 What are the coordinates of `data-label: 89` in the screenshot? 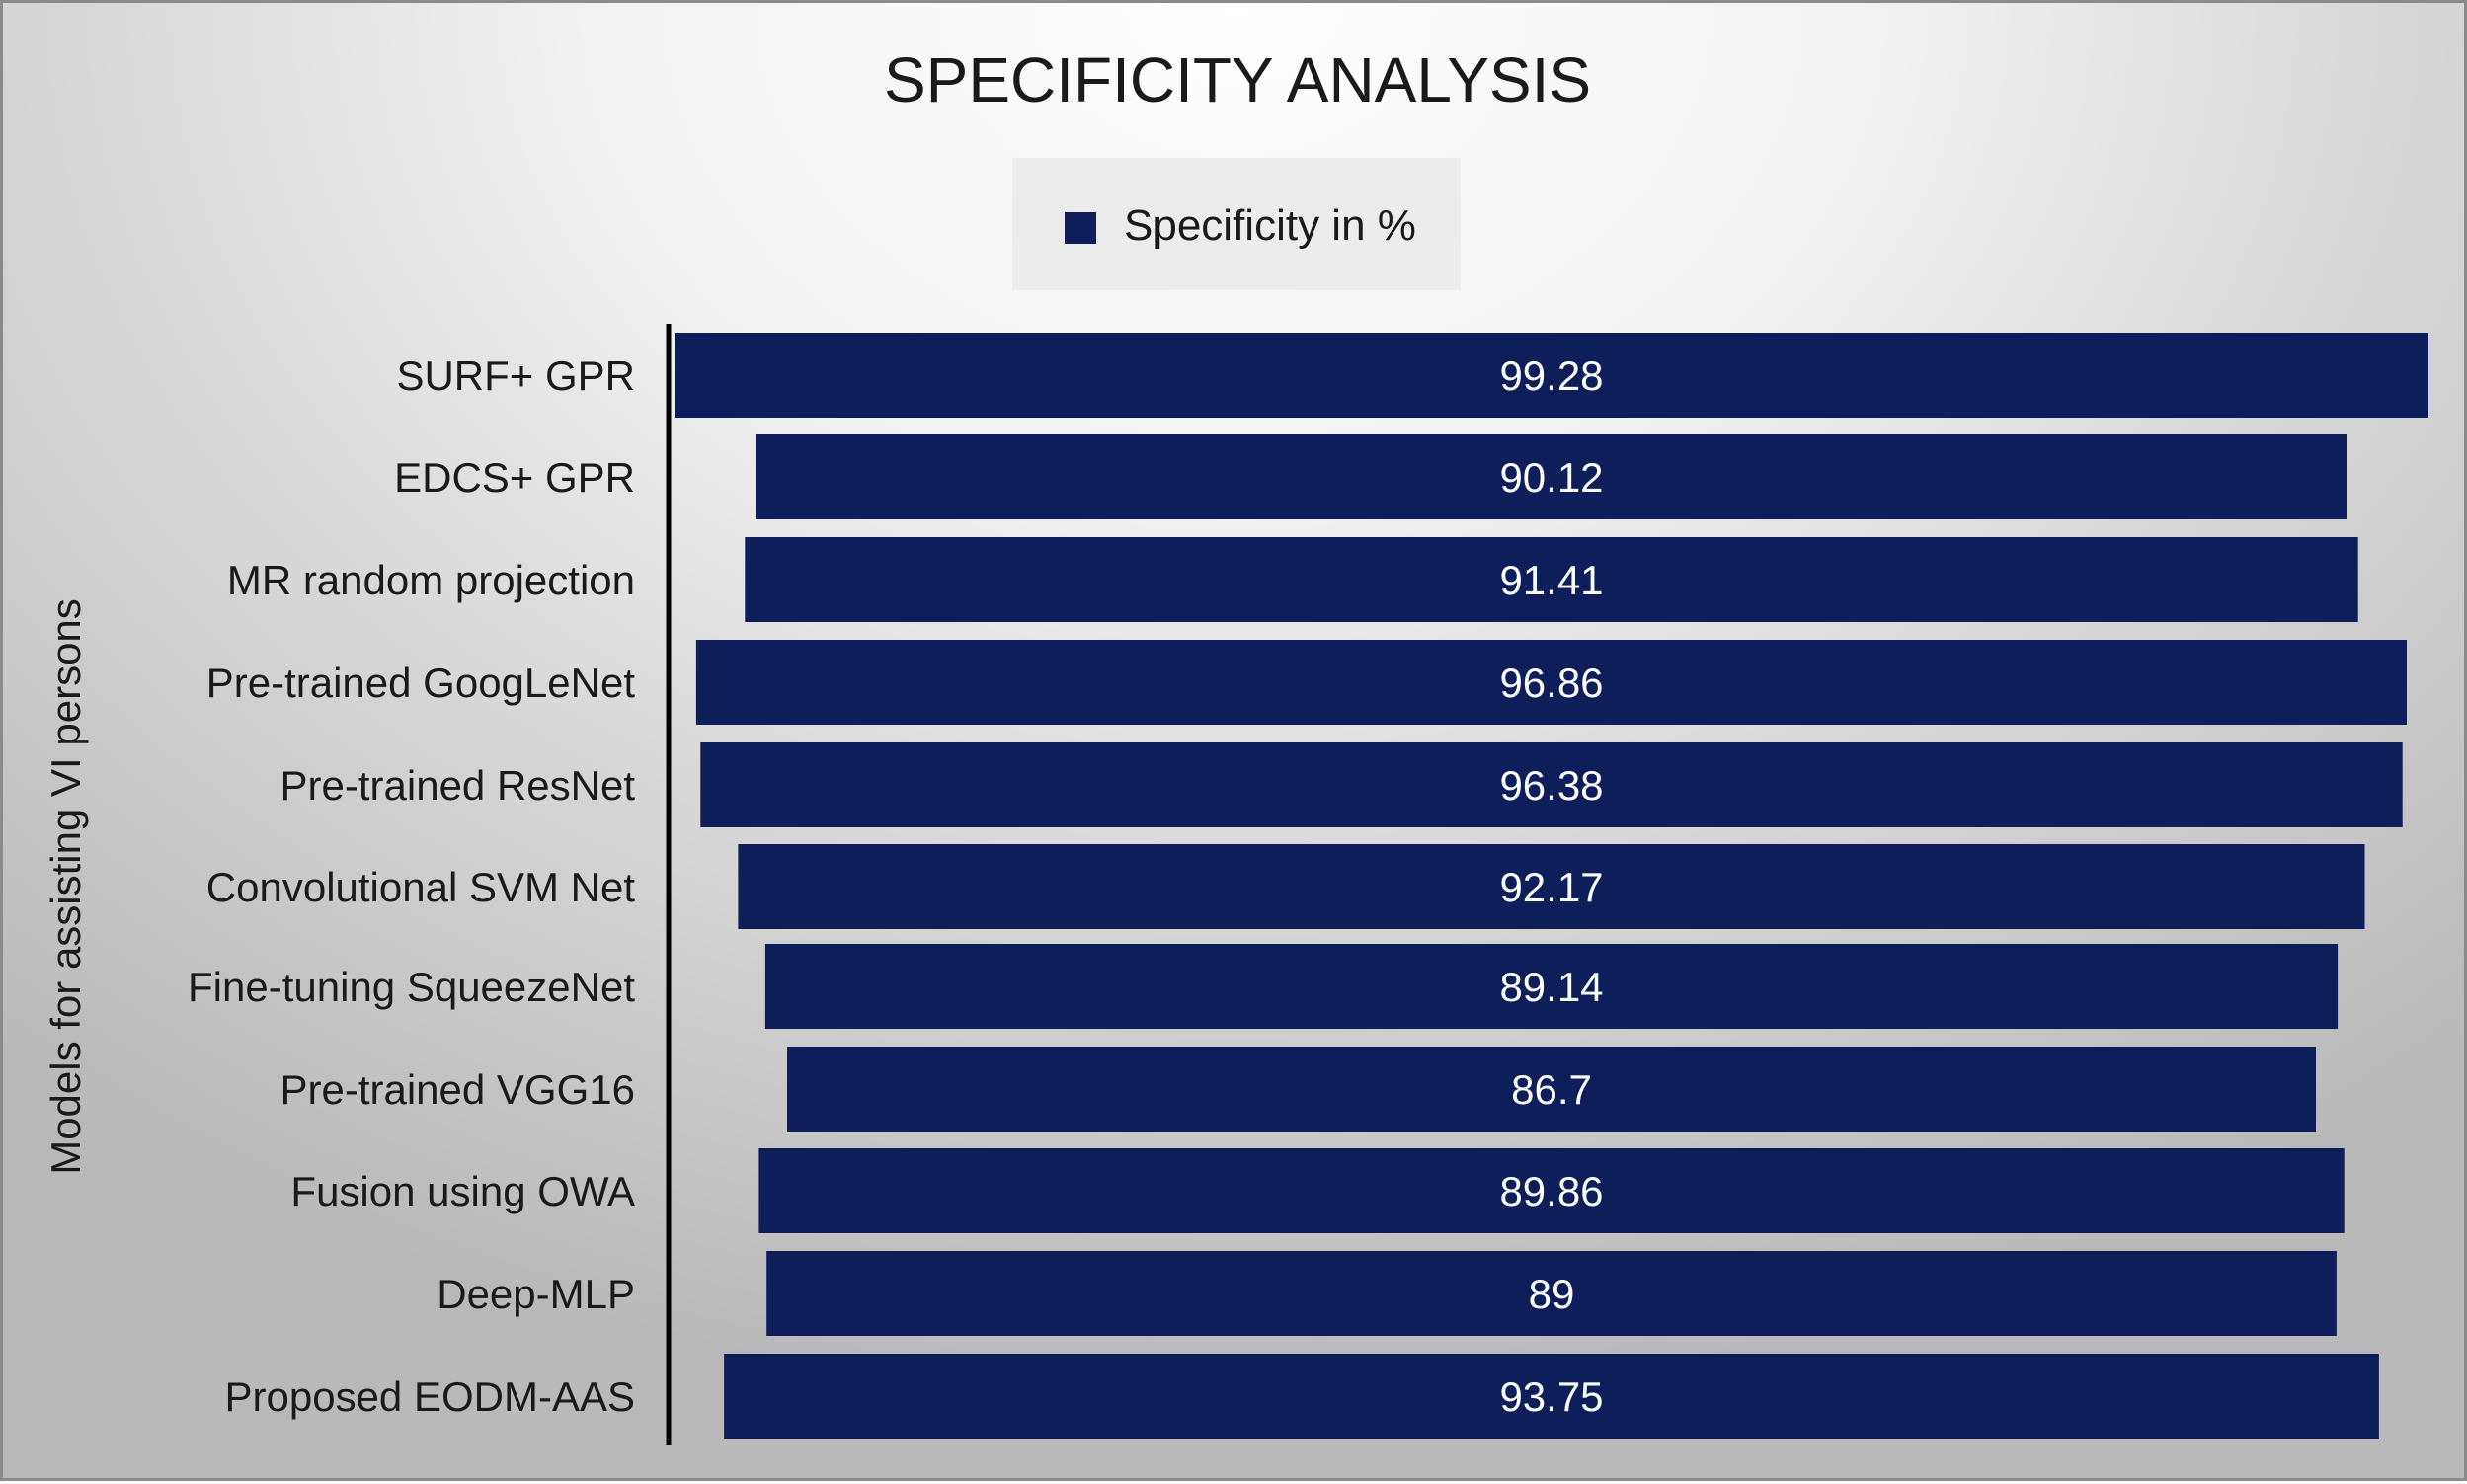 It's located at (1552, 1294).